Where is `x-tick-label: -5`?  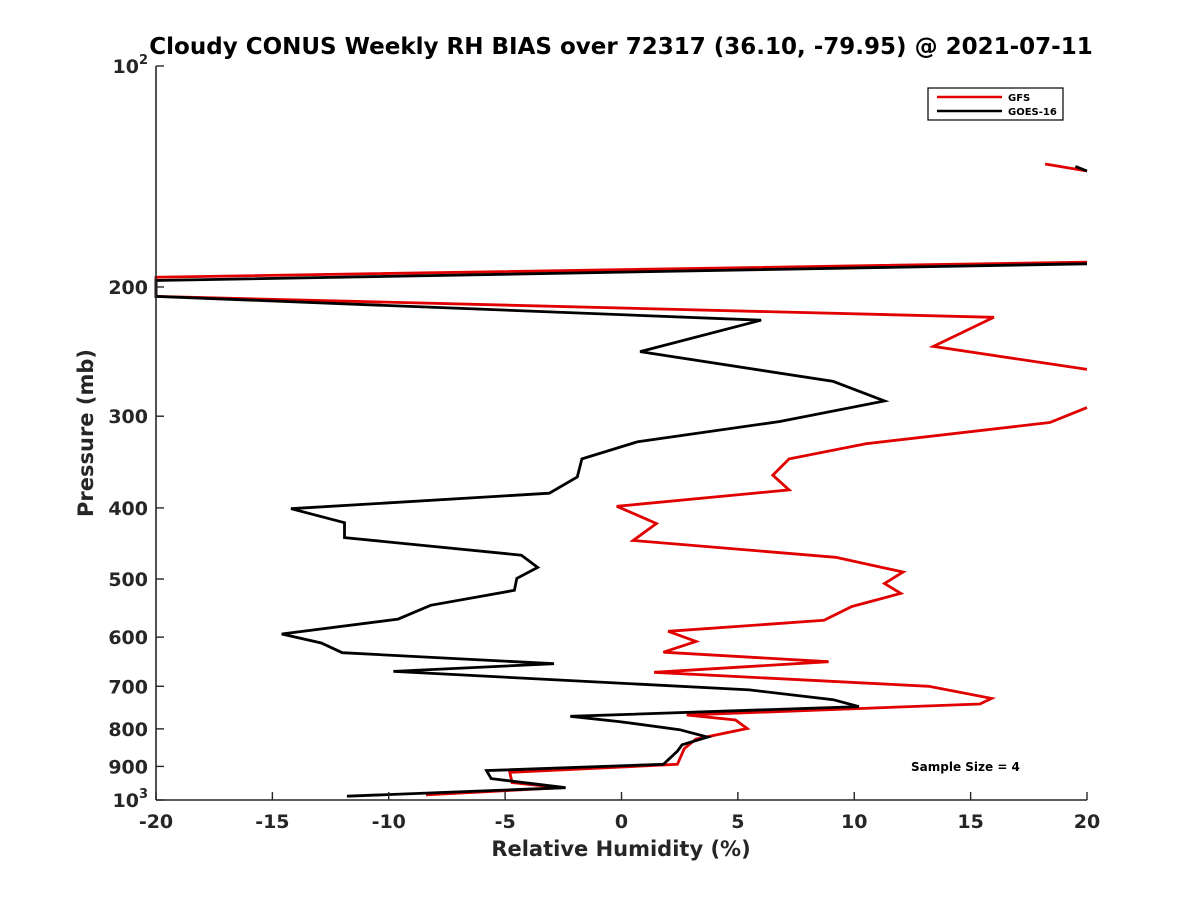
x-tick-label: -5 is located at coordinates (505, 822).